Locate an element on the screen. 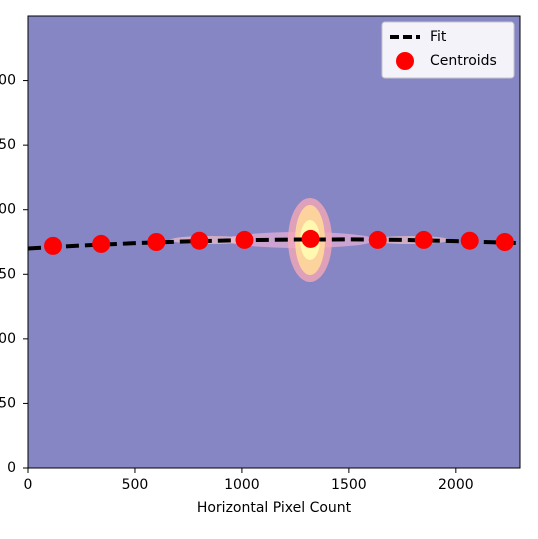 The height and width of the screenshot is (539, 538). y-tick-label: 0 is located at coordinates (11, 468).